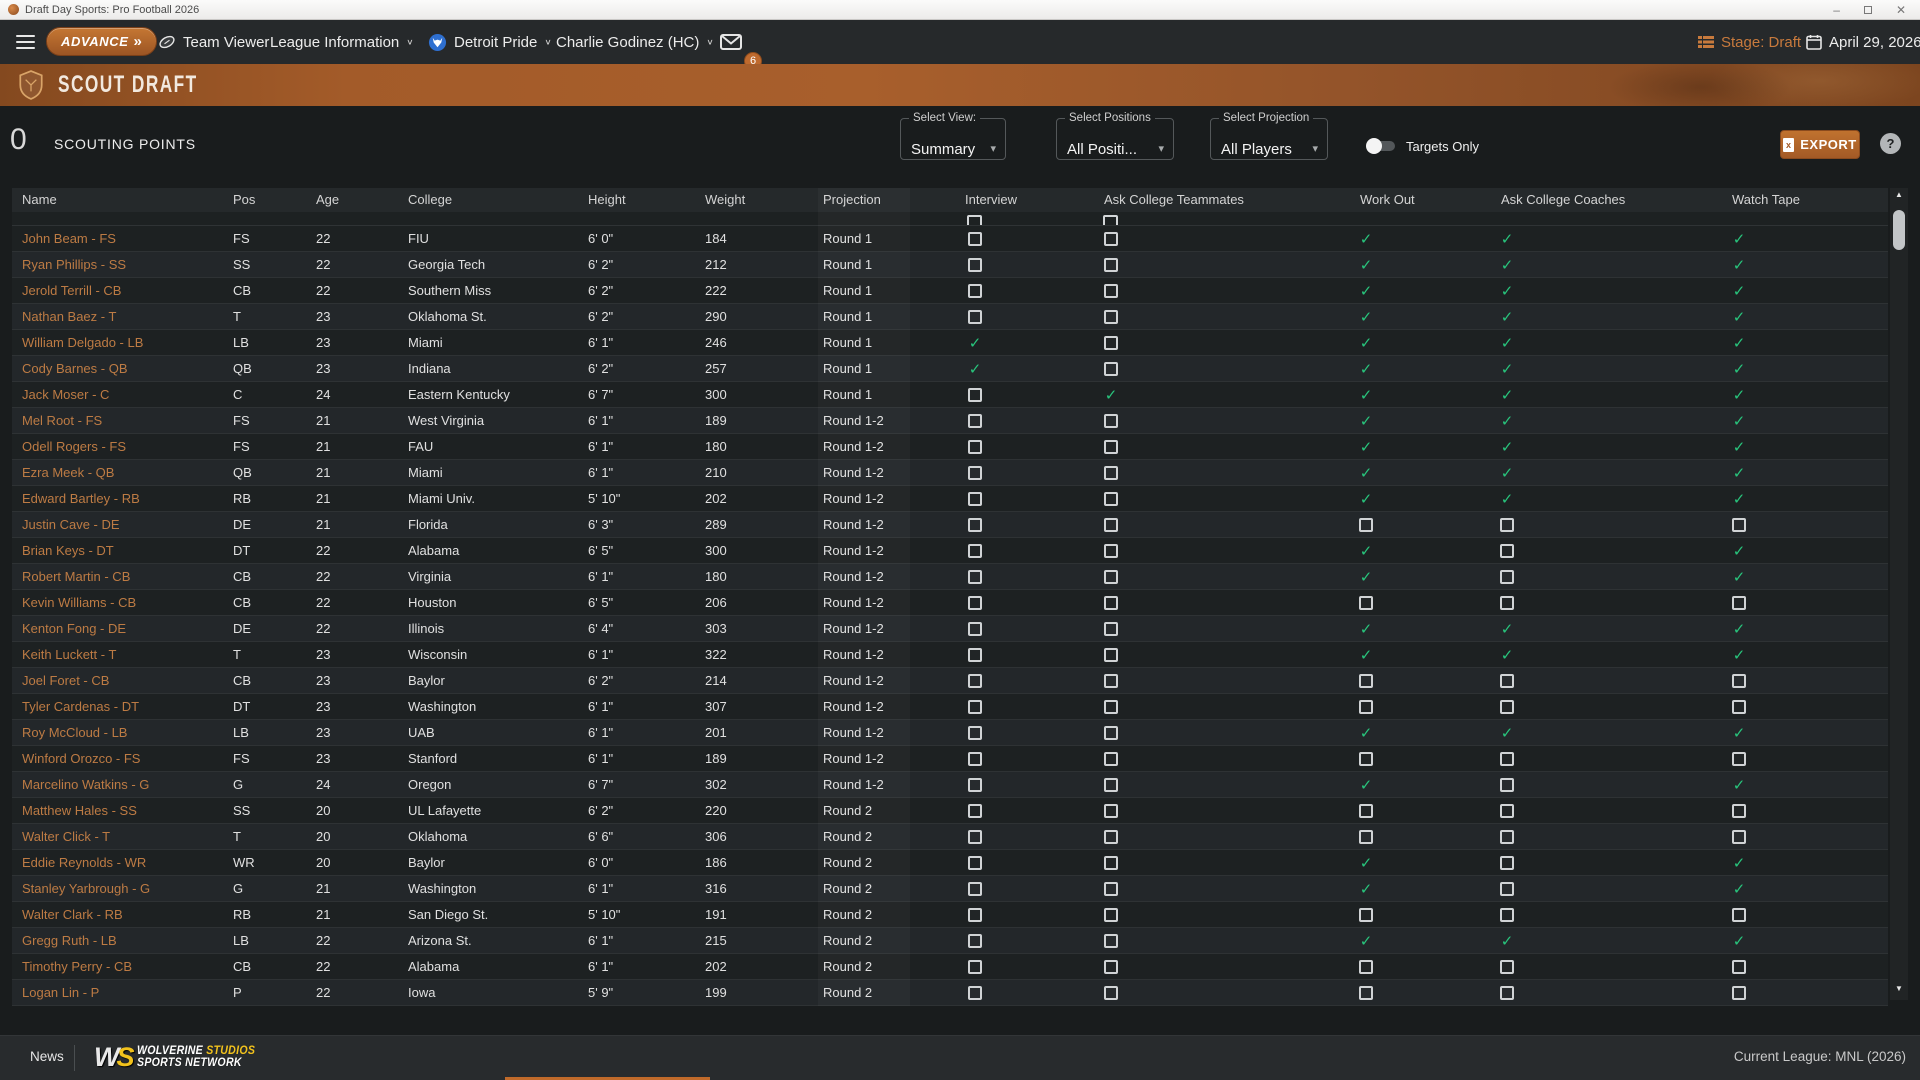 Image resolution: width=1920 pixels, height=1080 pixels. Describe the element at coordinates (1563, 199) in the screenshot. I see `col-header-ask-college-coaches: Ask College Coaches` at that location.